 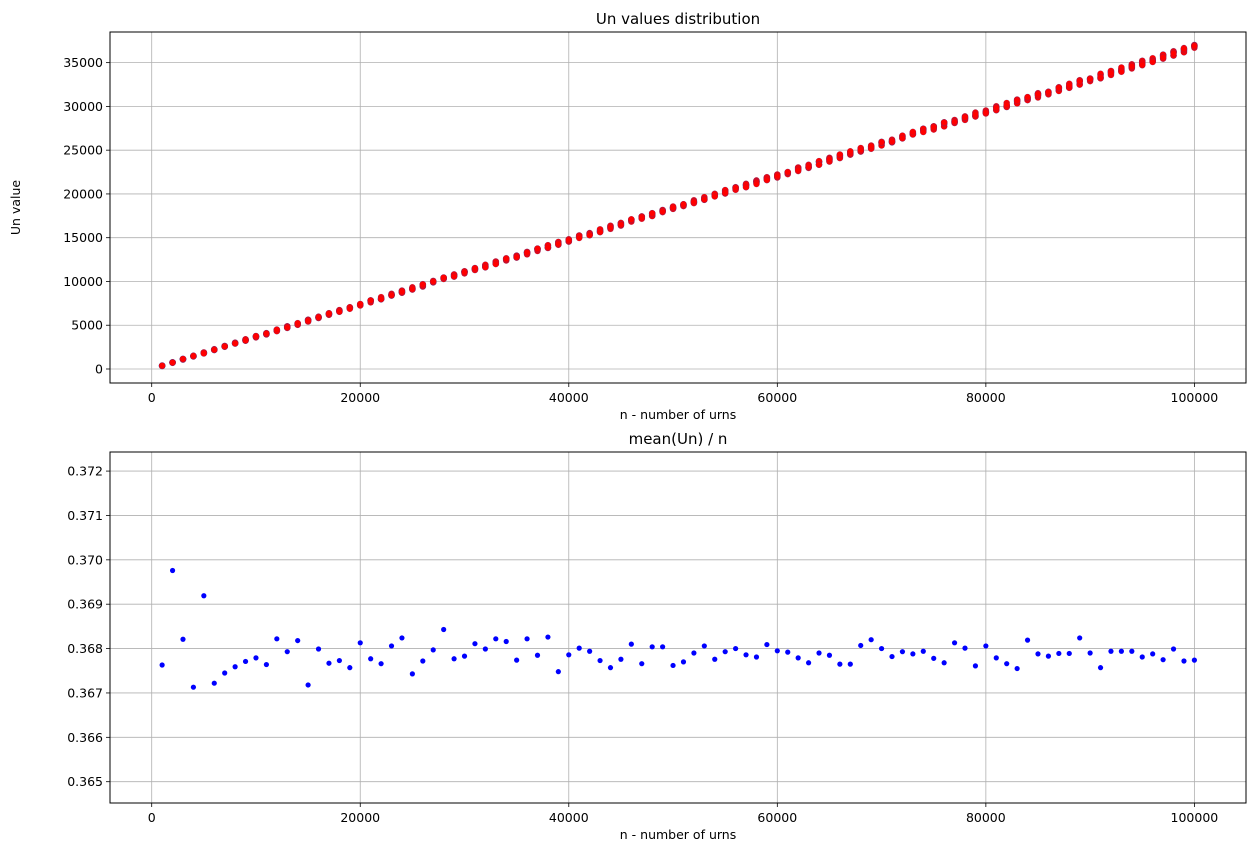 What do you see at coordinates (86, 215) in the screenshot?
I see `top-y-ticks: 0 5000 10000 15000 20000 25000 30000 35000` at bounding box center [86, 215].